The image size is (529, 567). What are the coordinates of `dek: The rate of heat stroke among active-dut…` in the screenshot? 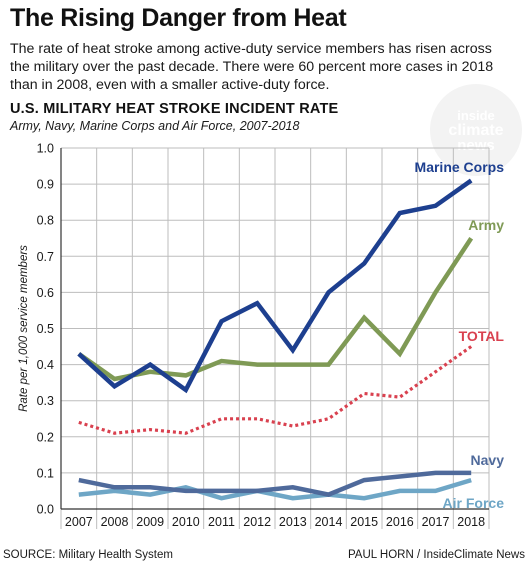 It's located at (252, 67).